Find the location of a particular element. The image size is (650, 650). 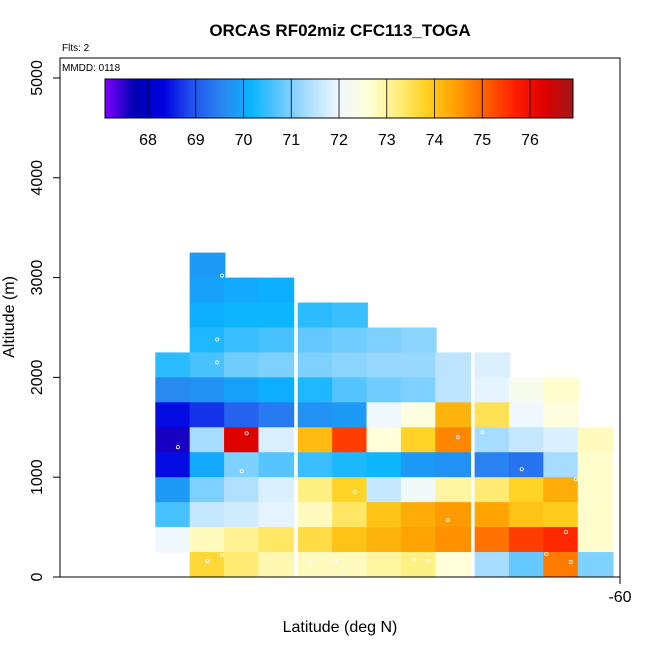

y-axis: 0 1000 2000 3000 4000 5000 is located at coordinates (44, 320).